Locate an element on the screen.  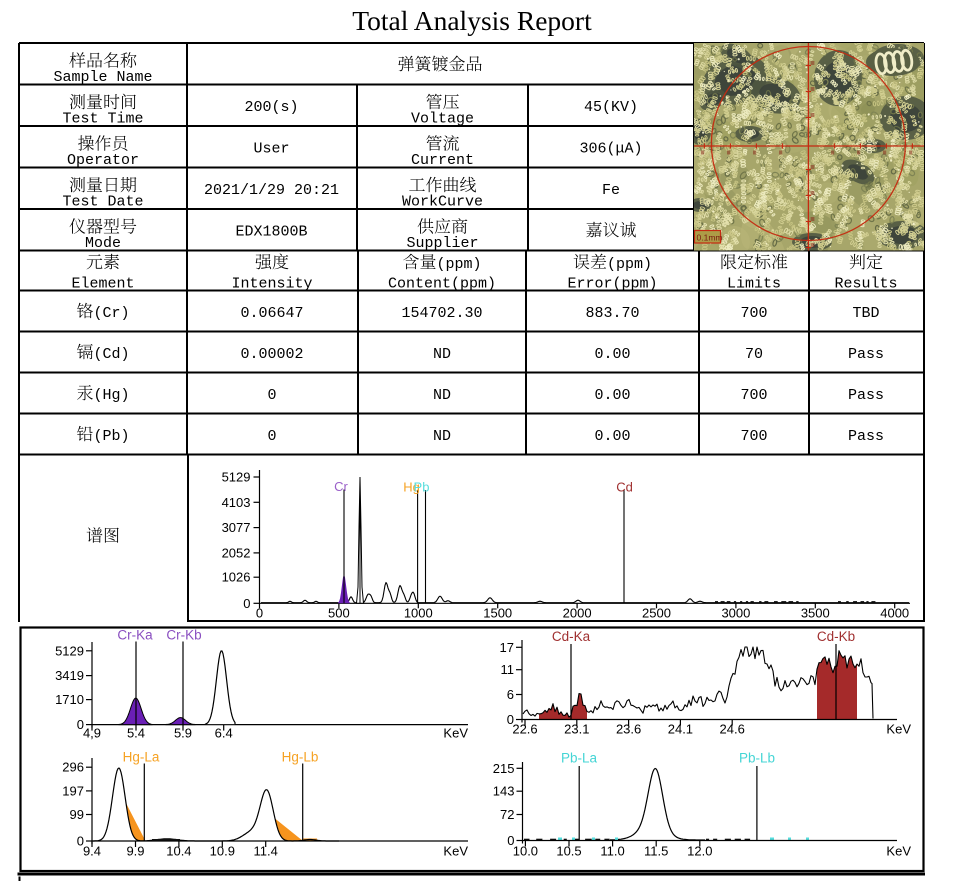
svg-text: 5.4 is located at coordinates (136, 733).